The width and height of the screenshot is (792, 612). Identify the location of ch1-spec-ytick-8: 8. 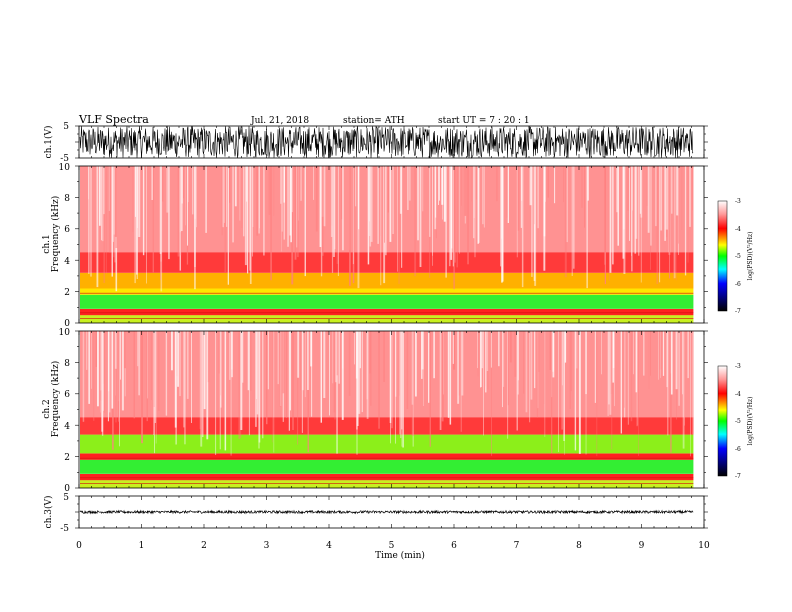
(67, 199).